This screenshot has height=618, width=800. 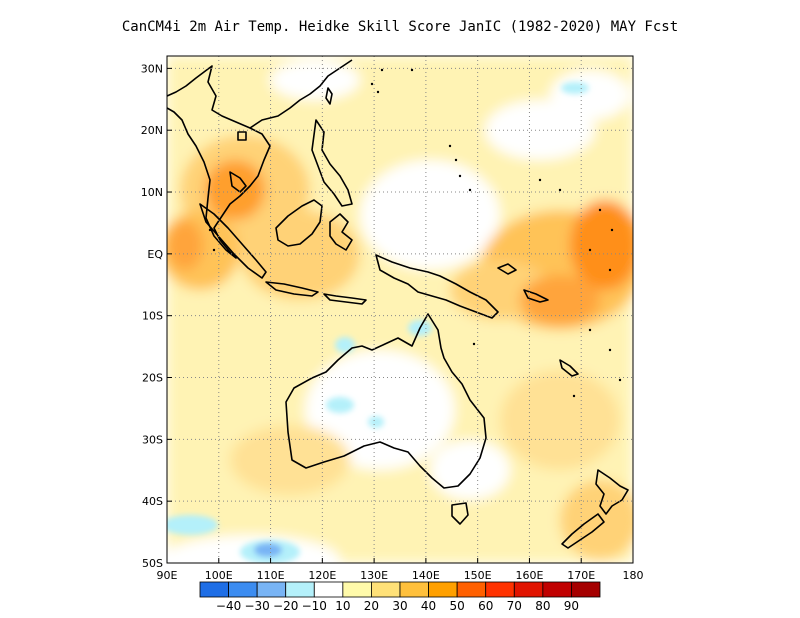 I want to click on philippines-coast, so click(x=332, y=163).